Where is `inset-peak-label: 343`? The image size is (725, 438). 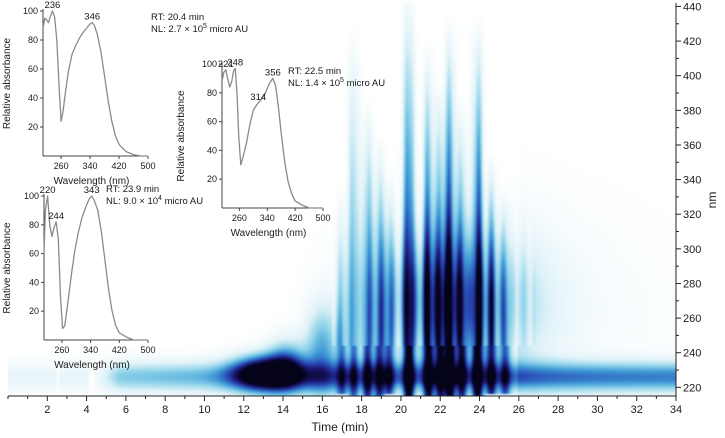
inset-peak-label: 343 is located at coordinates (92, 190).